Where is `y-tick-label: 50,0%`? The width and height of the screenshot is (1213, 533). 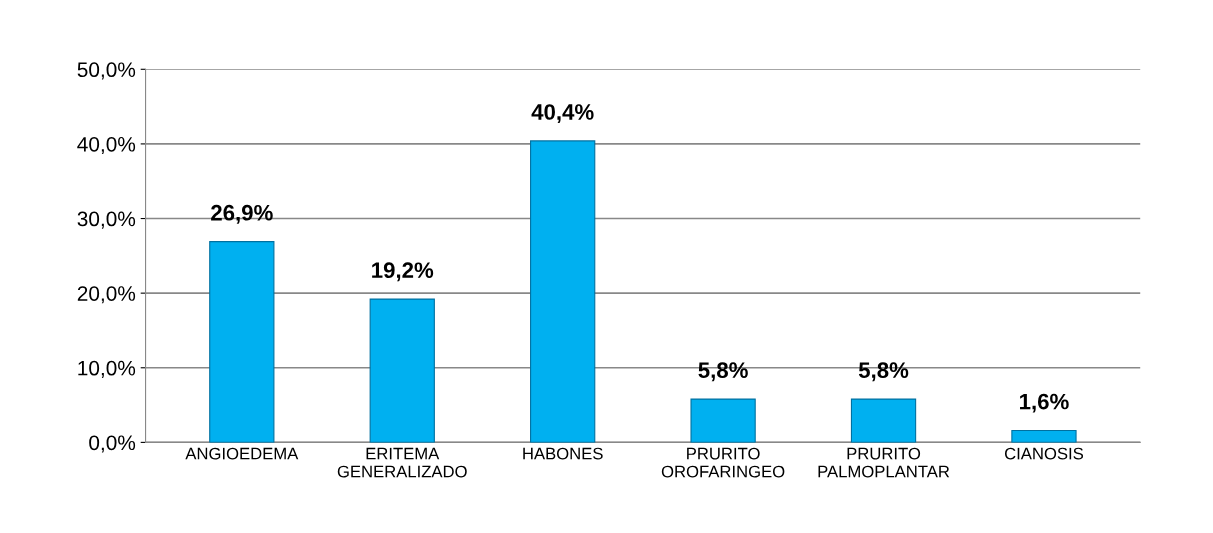
y-tick-label: 50,0% is located at coordinates (106, 71).